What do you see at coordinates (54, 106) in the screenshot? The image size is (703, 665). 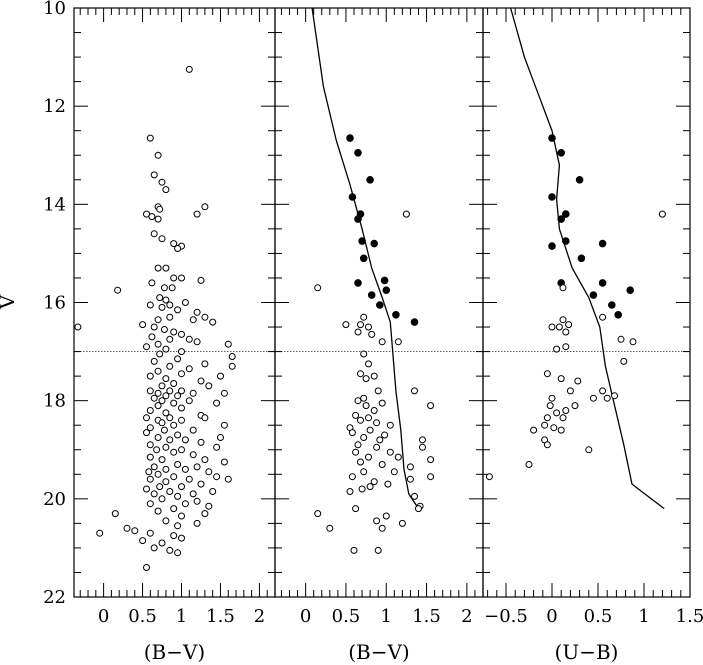 I see `y-tick-label: 12` at bounding box center [54, 106].